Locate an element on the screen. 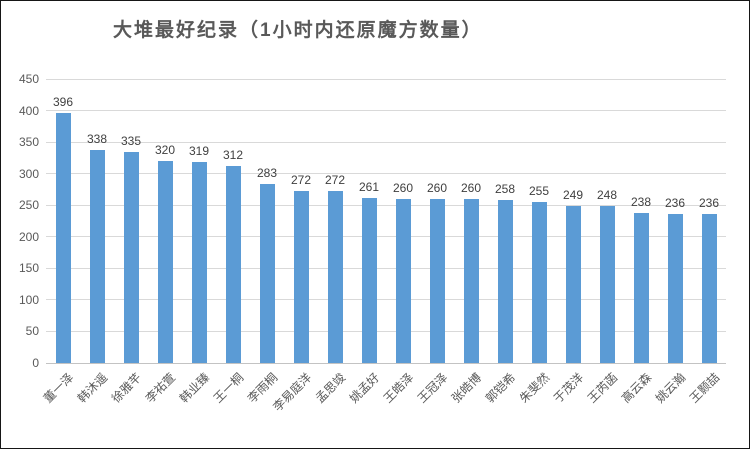 The width and height of the screenshot is (750, 449). value-label-韩业臻: 319 is located at coordinates (199, 151).